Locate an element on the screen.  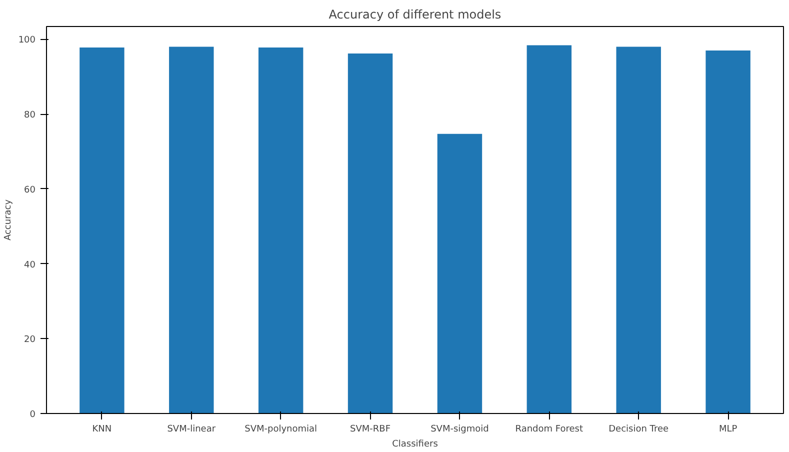
y-tick-label: 0 is located at coordinates (33, 415).